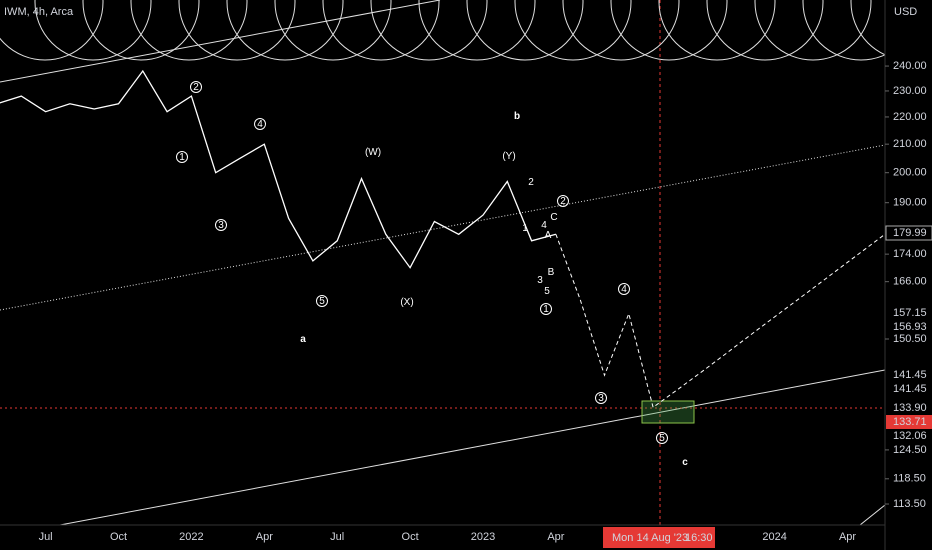  I want to click on price-line, so click(720, 321).